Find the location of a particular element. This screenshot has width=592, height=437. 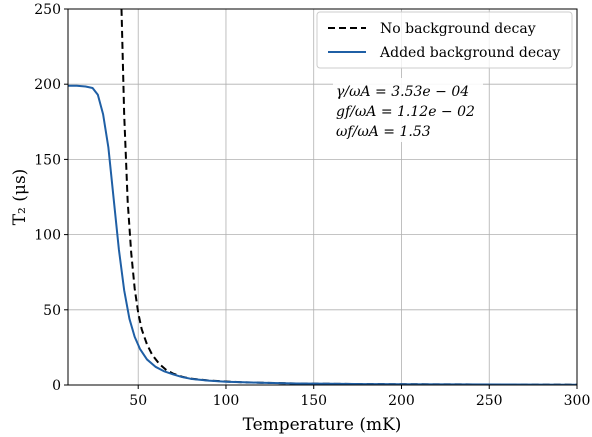

y-tick-label: 150 is located at coordinates (47, 160).